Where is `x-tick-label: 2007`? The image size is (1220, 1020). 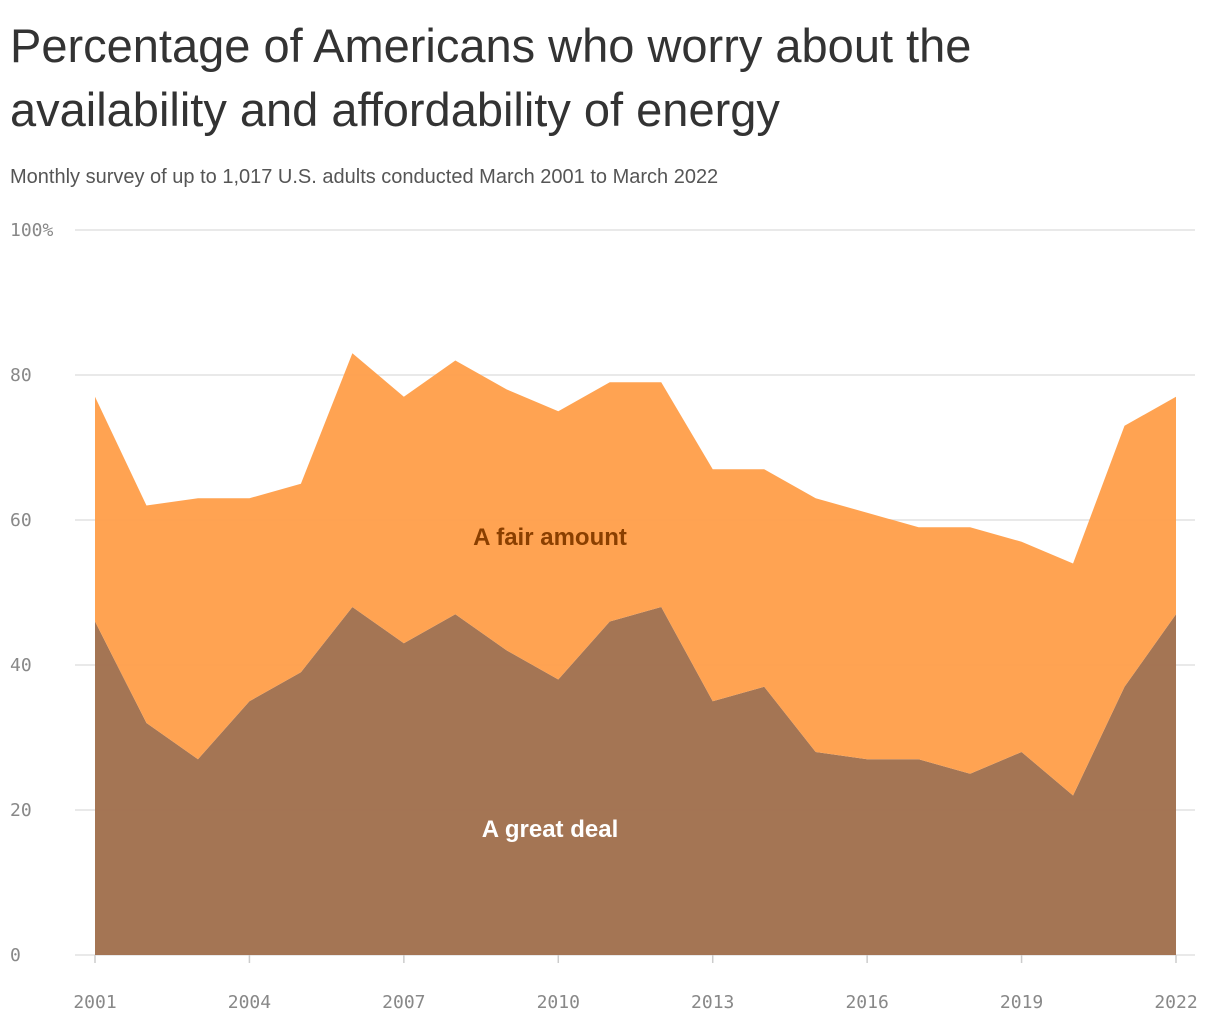
x-tick-label: 2007 is located at coordinates (403, 1002).